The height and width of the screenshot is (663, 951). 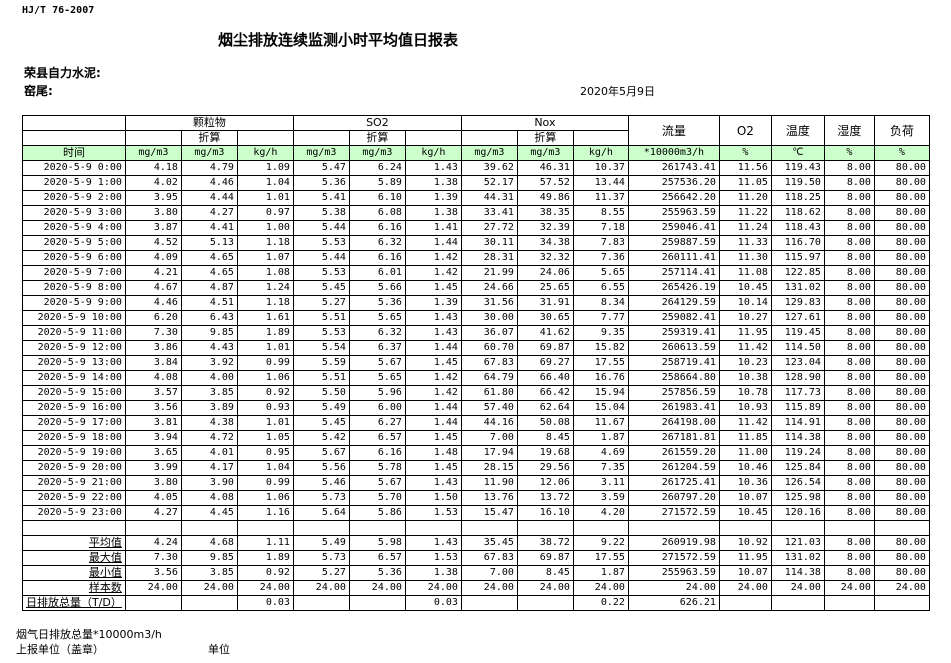 What do you see at coordinates (745, 228) in the screenshot?
I see `value-cell: 11.24` at bounding box center [745, 228].